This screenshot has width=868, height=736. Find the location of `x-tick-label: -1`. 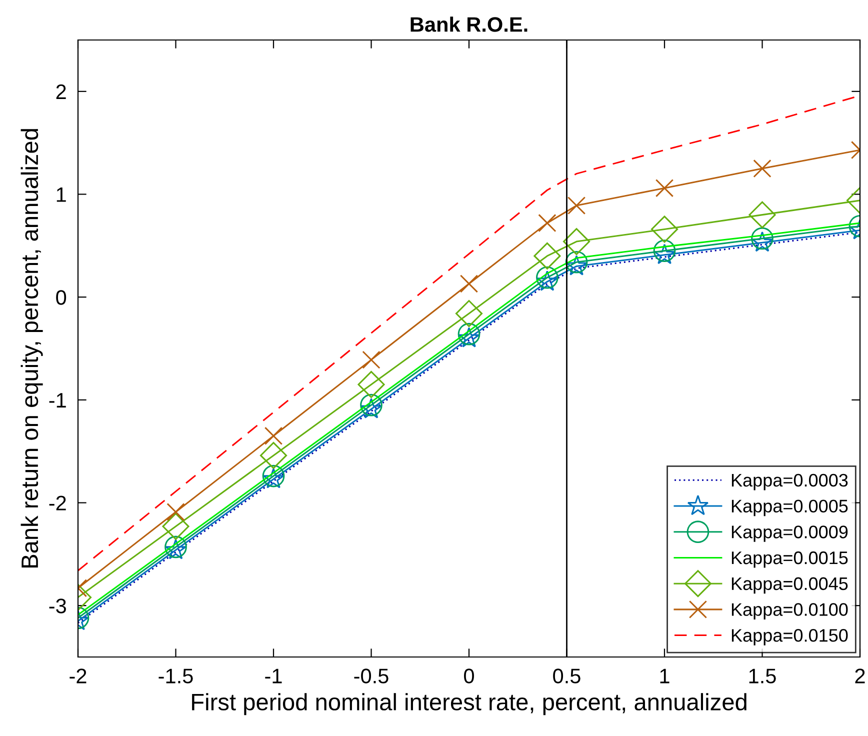

x-tick-label: -1 is located at coordinates (273, 676).